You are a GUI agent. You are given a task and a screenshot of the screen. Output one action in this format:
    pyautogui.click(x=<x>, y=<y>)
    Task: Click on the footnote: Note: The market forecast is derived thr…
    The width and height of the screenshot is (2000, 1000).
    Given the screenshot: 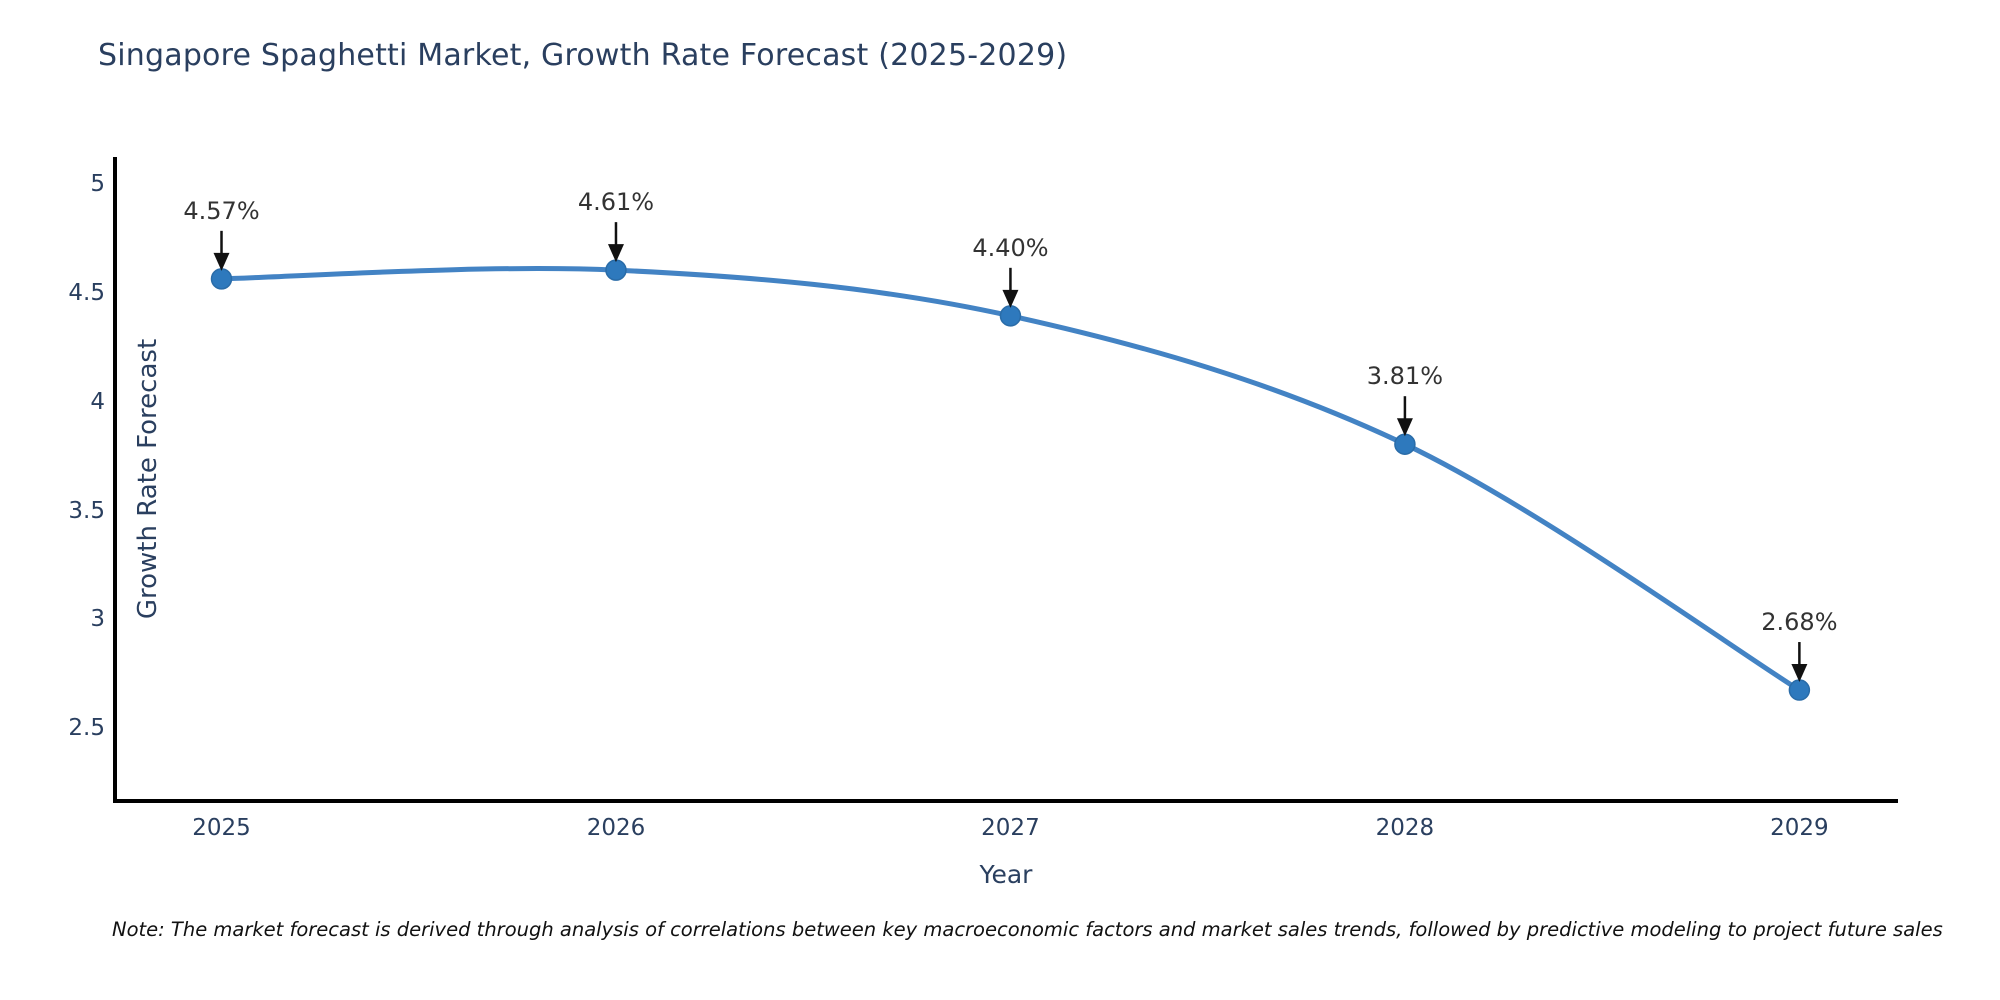 What is the action you would take?
    pyautogui.click(x=1027, y=929)
    